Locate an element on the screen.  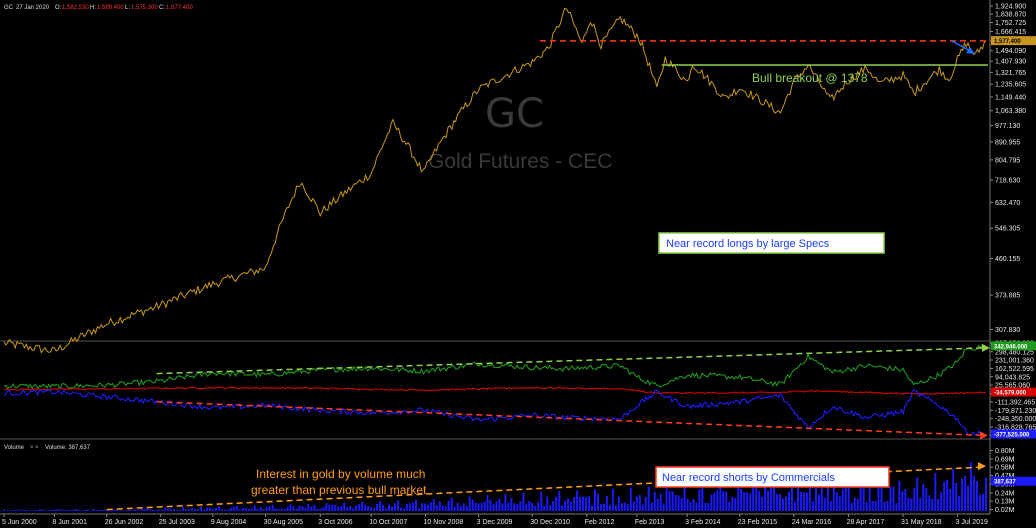
price-y-tick-label: 1,321.765 is located at coordinates (1010, 73).